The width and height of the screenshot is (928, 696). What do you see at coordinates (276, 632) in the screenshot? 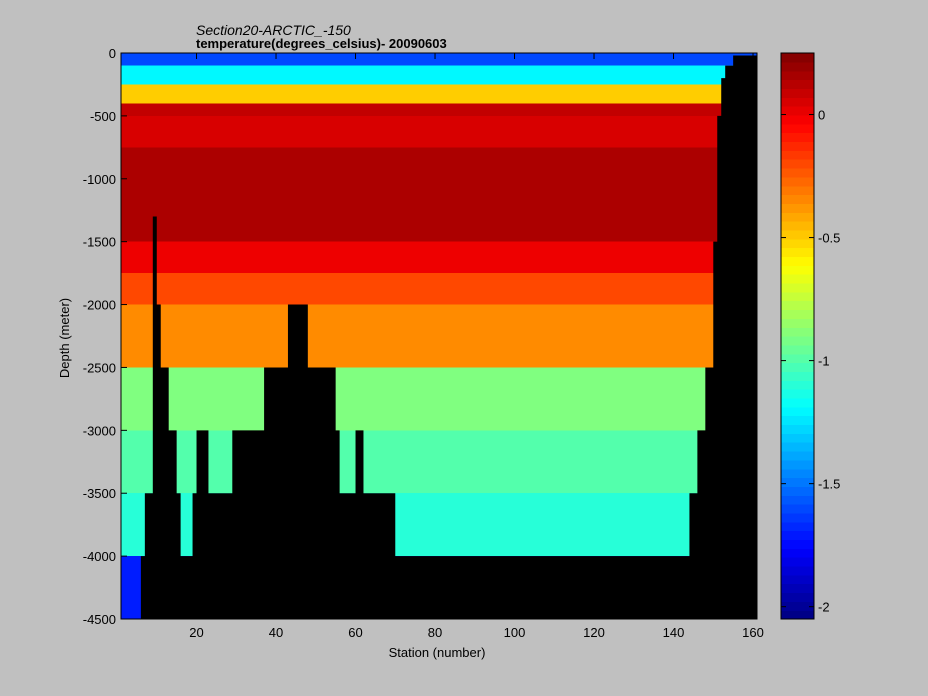
I see `x-tick-label: 40` at bounding box center [276, 632].